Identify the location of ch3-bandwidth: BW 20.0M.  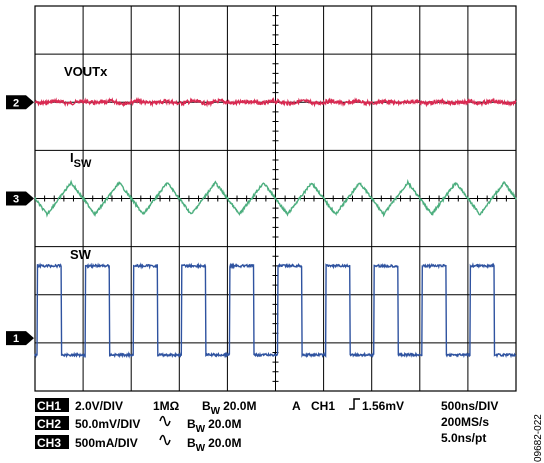
(214, 445).